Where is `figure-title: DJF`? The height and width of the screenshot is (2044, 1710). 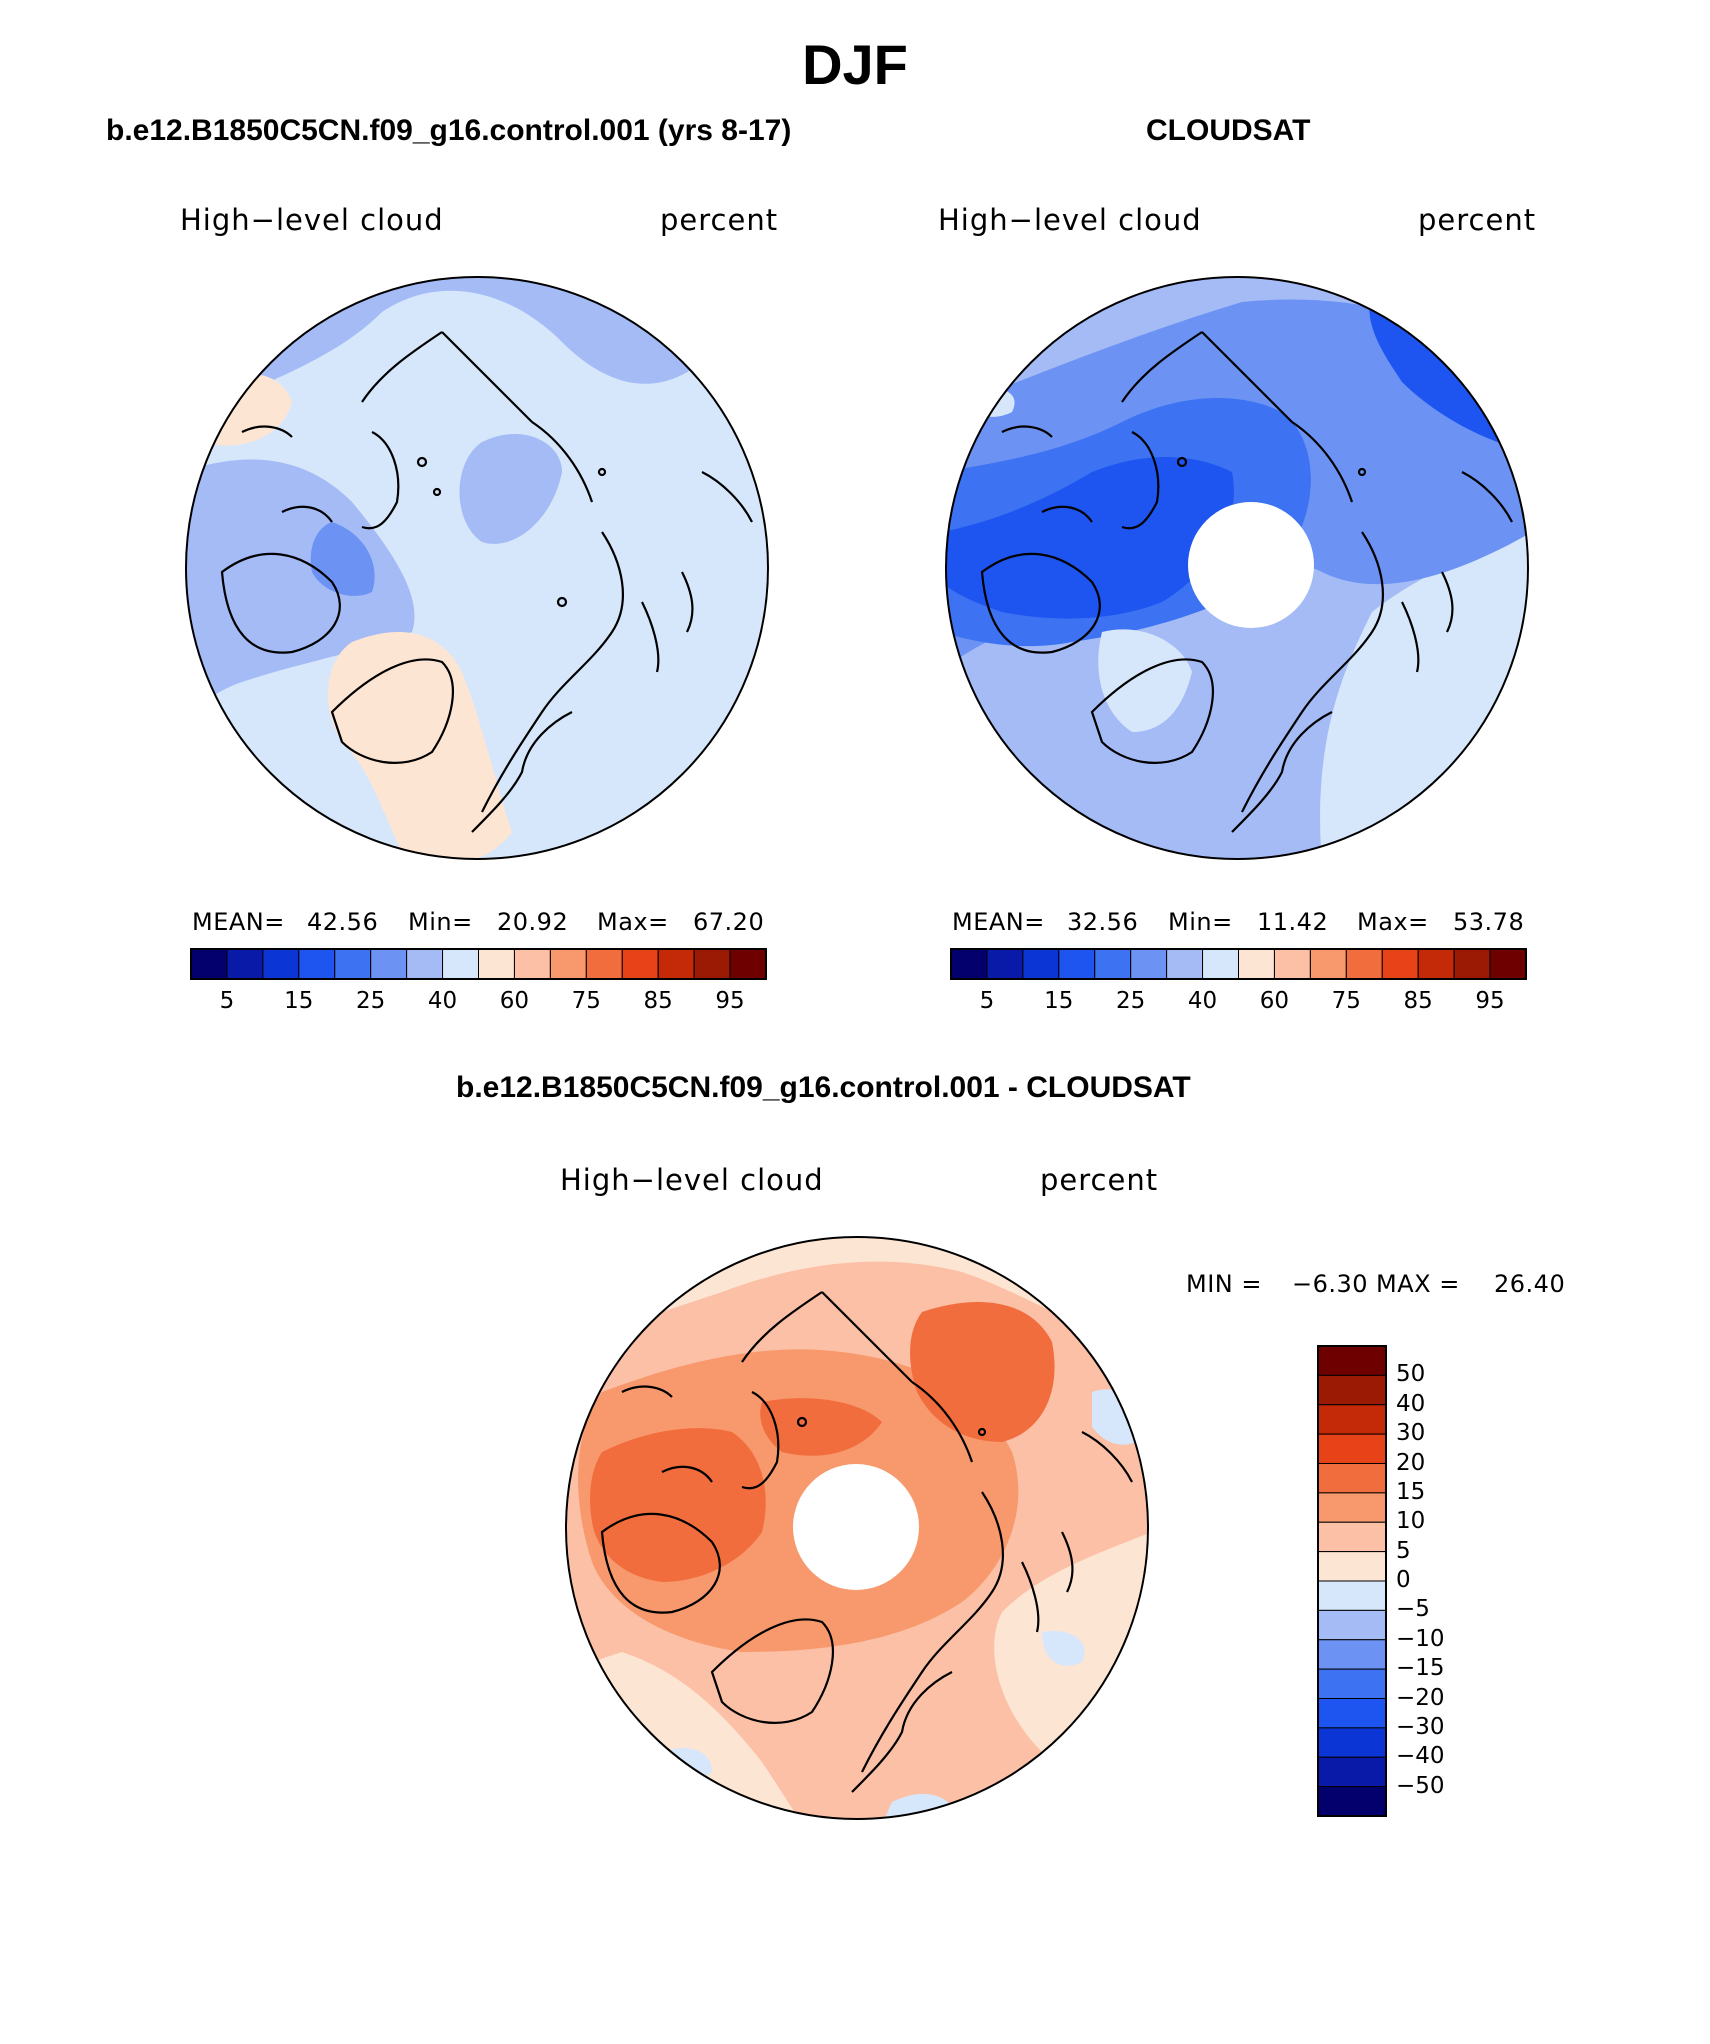
figure-title: DJF is located at coordinates (855, 64).